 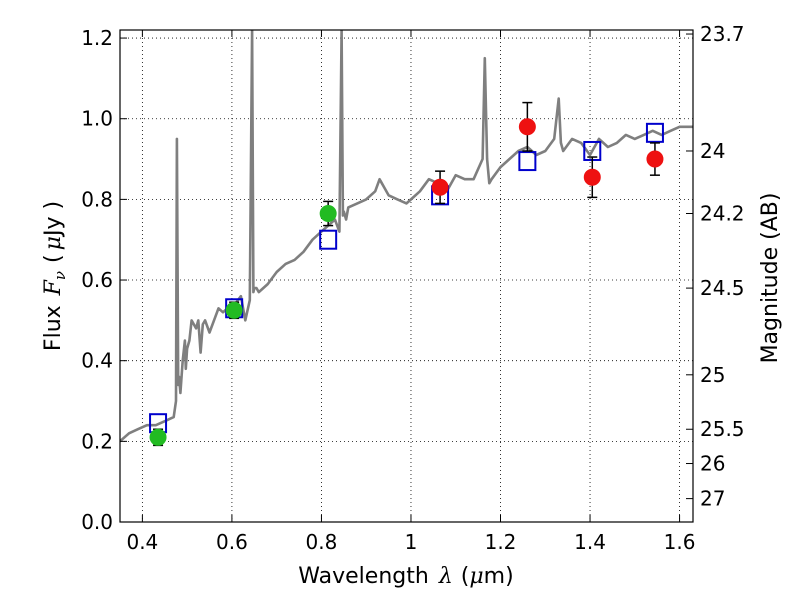 I want to click on x-tick-label: 1.6, so click(x=680, y=542).